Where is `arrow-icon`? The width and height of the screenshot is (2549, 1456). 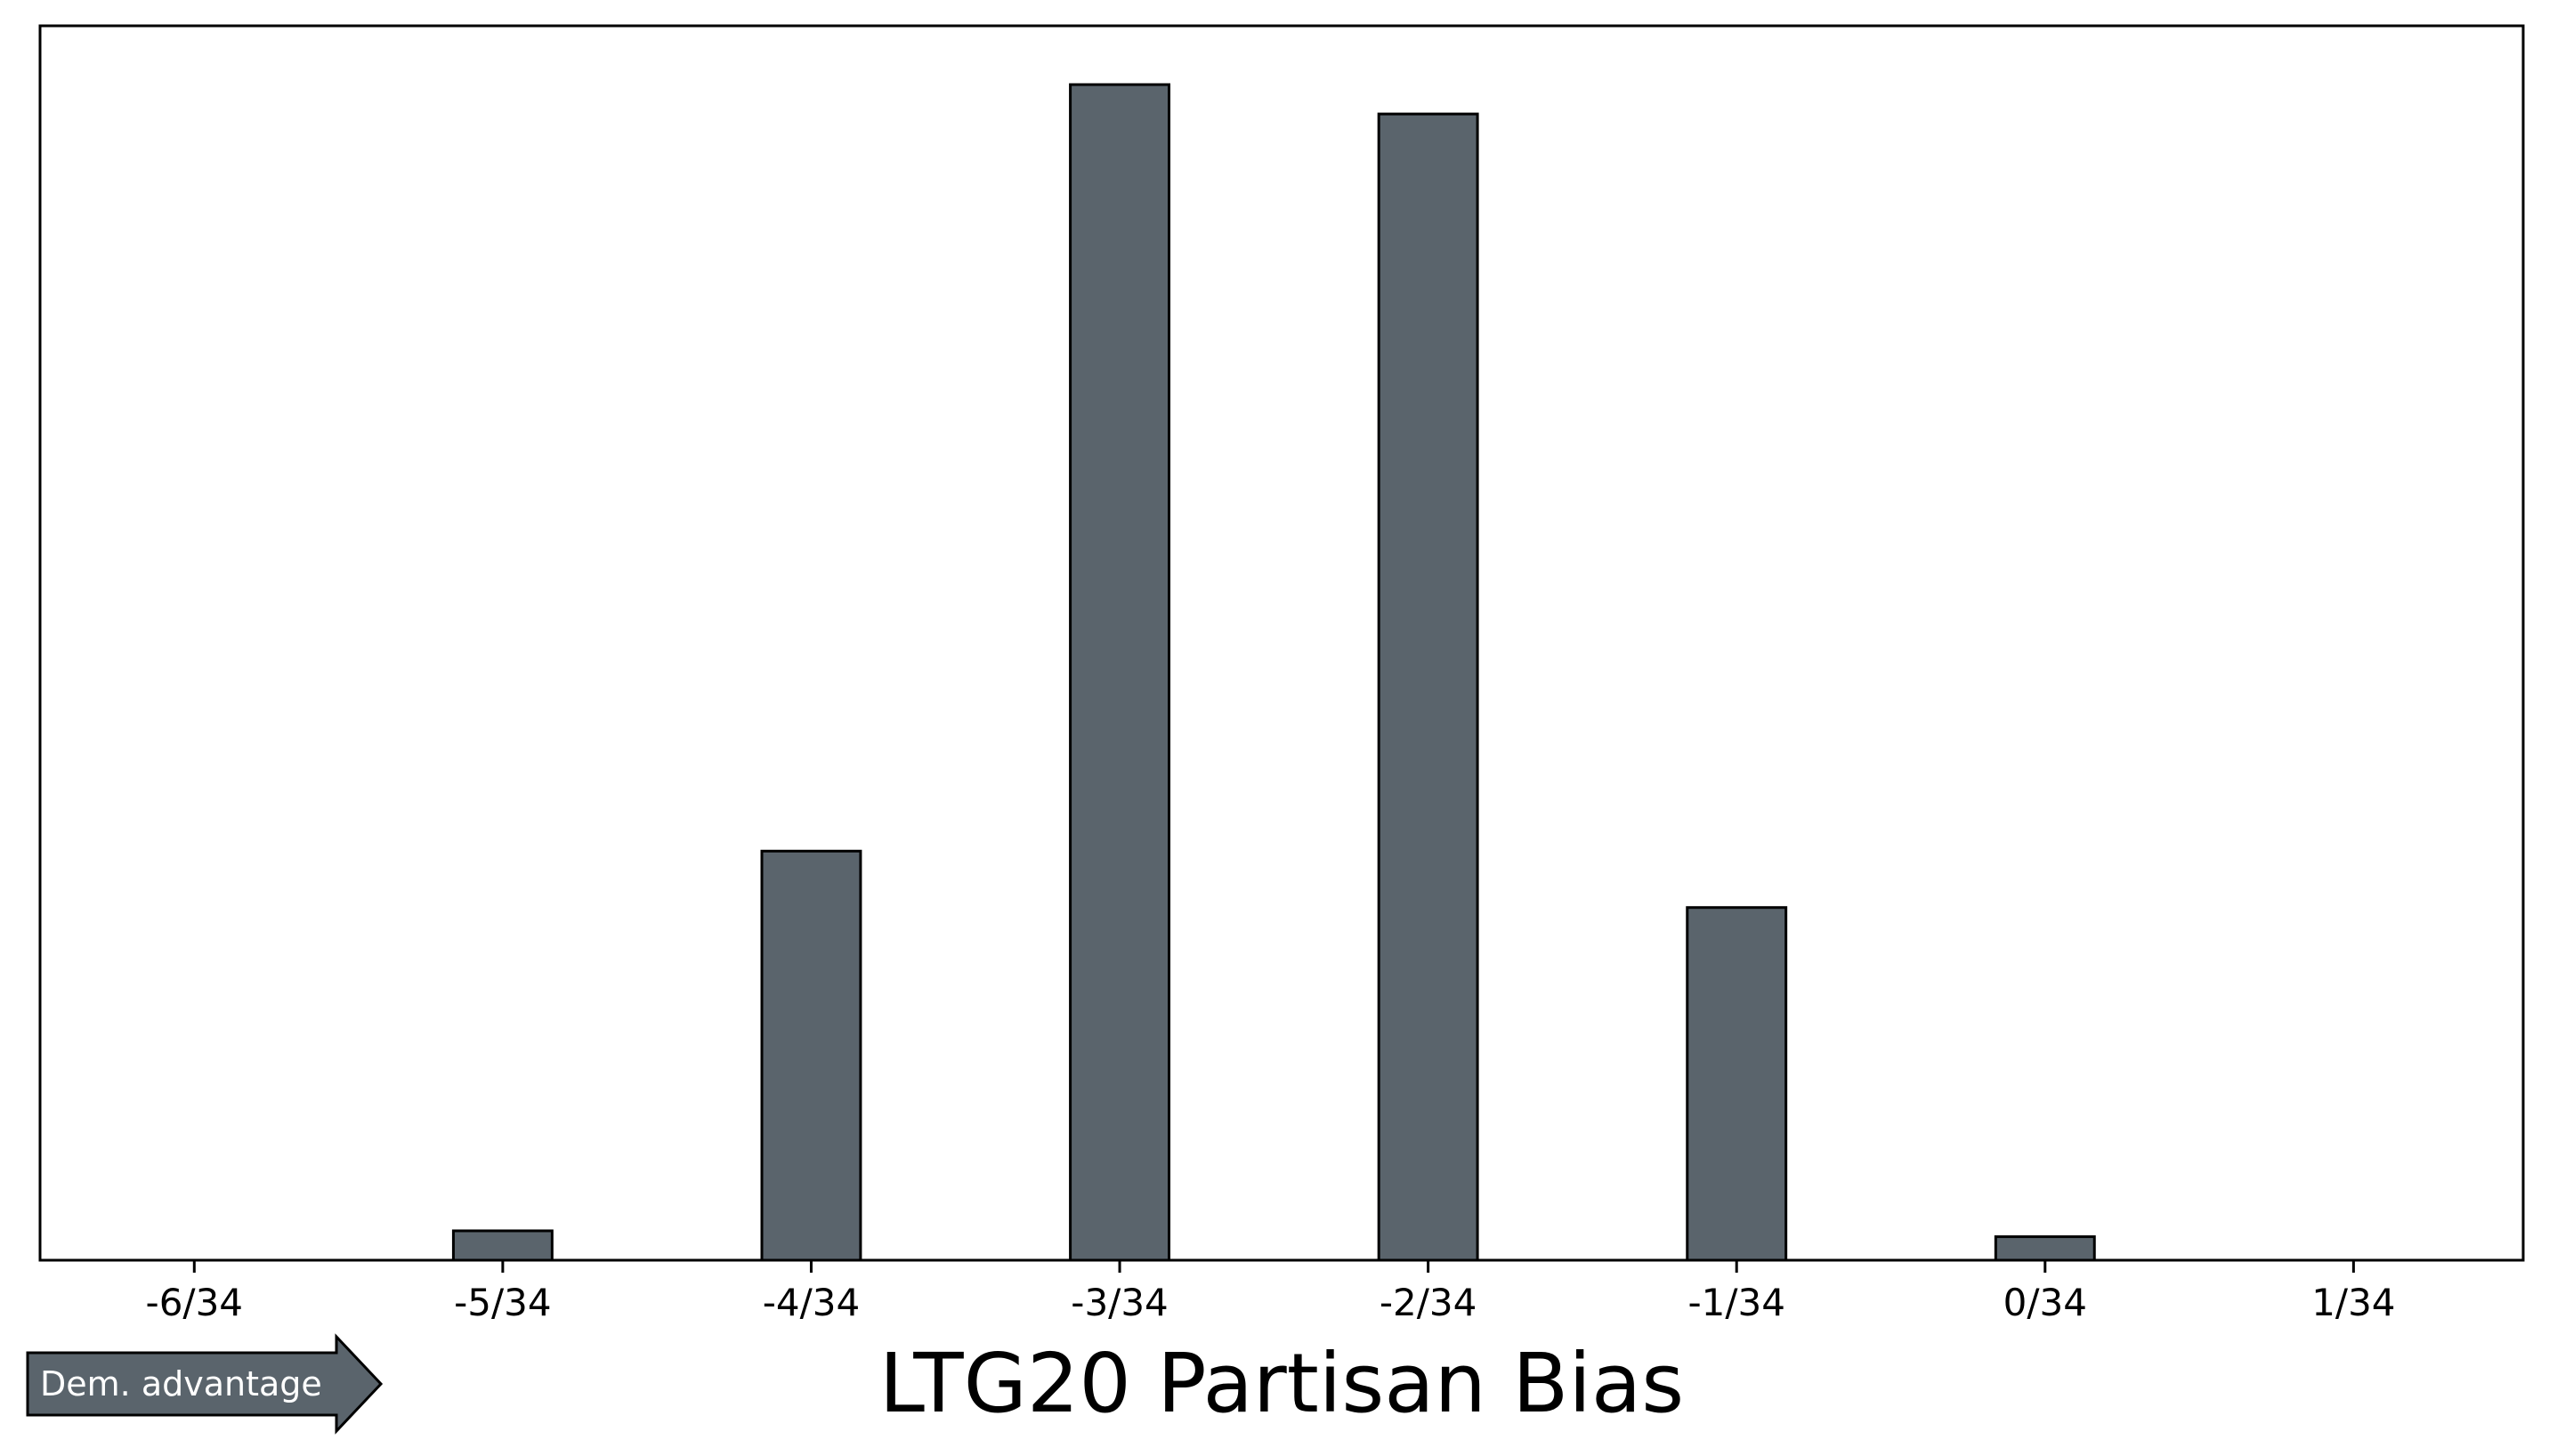 arrow-icon is located at coordinates (205, 1384).